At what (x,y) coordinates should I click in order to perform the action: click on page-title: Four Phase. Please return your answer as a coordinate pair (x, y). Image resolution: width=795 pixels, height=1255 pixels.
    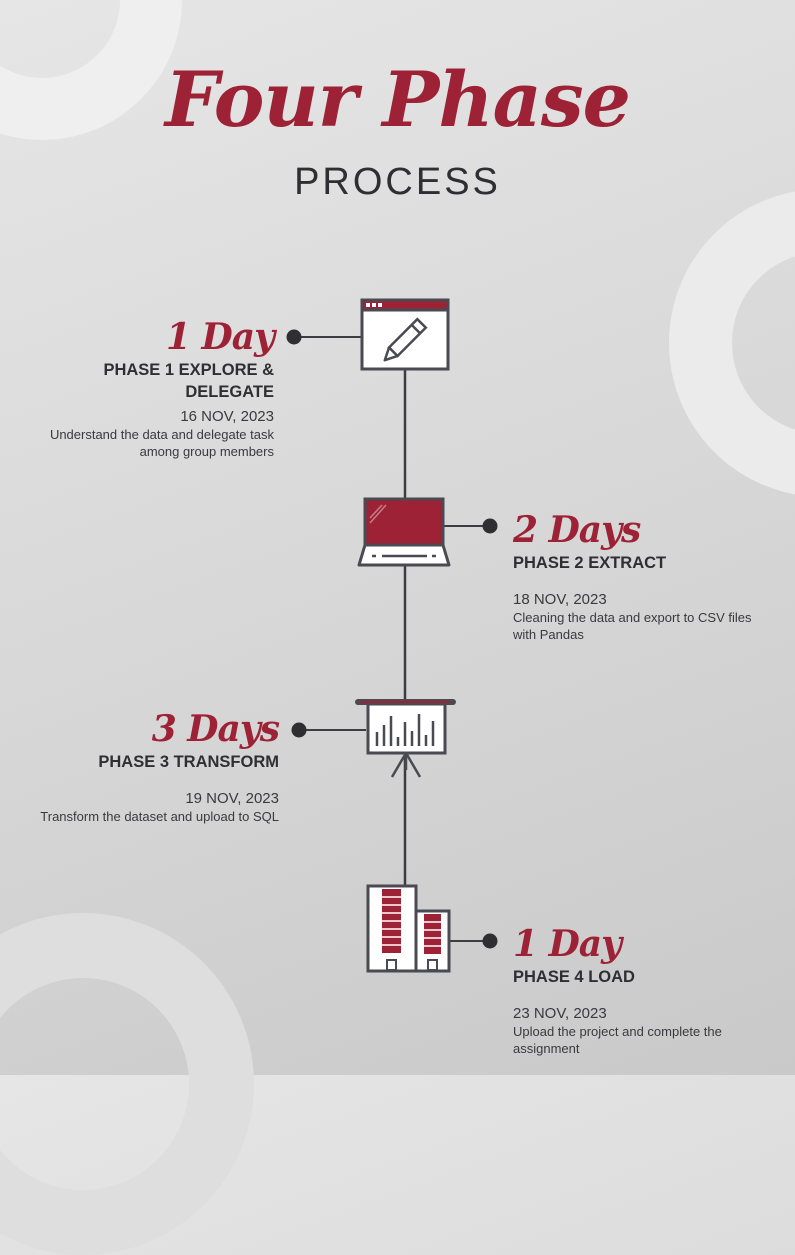
    Looking at the image, I should click on (397, 99).